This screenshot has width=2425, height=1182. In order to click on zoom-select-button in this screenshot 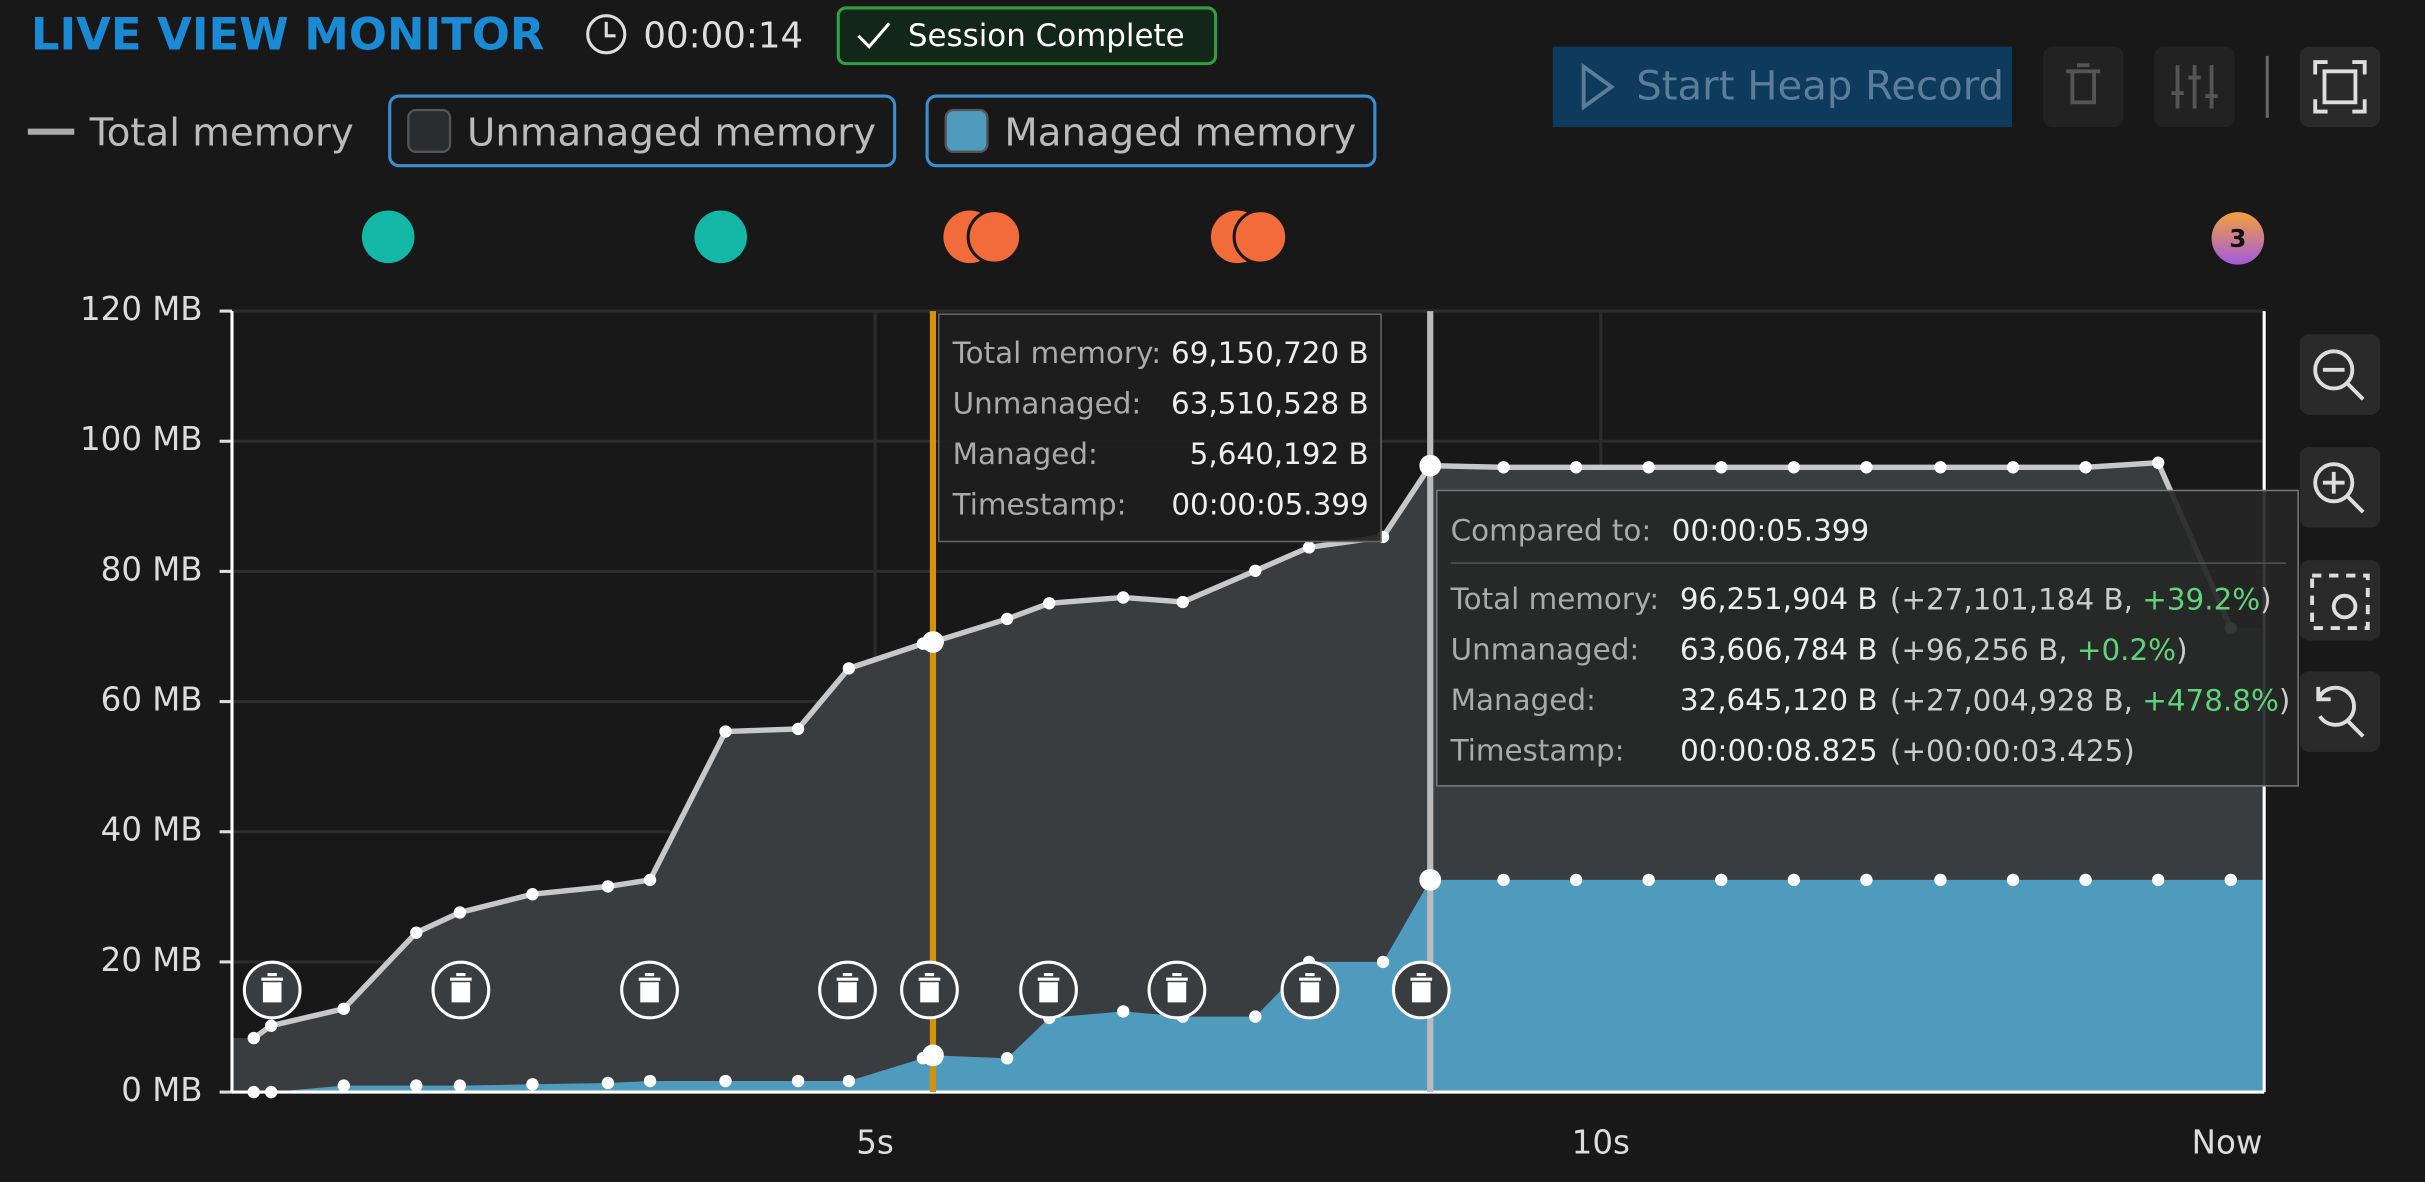, I will do `click(2340, 600)`.